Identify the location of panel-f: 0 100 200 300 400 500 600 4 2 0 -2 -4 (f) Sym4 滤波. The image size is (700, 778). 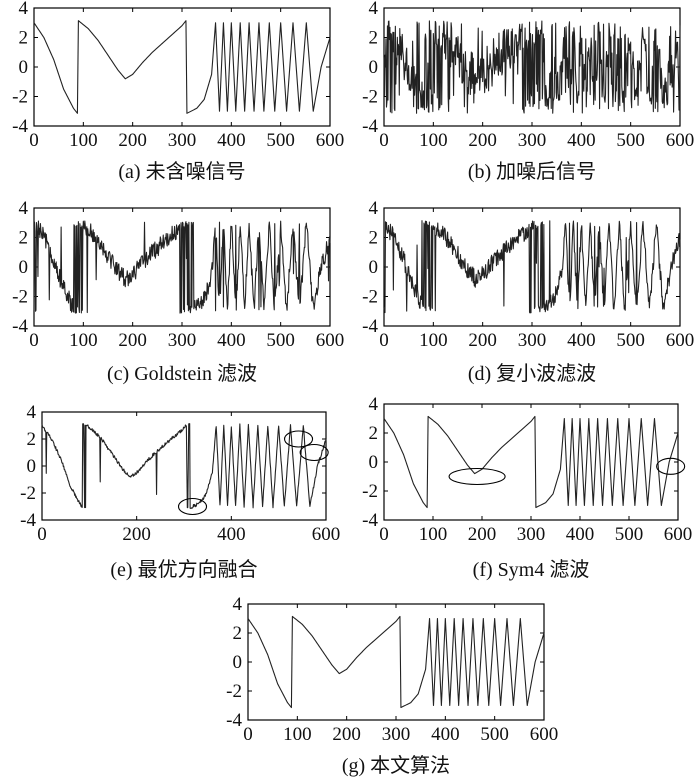
(527, 487).